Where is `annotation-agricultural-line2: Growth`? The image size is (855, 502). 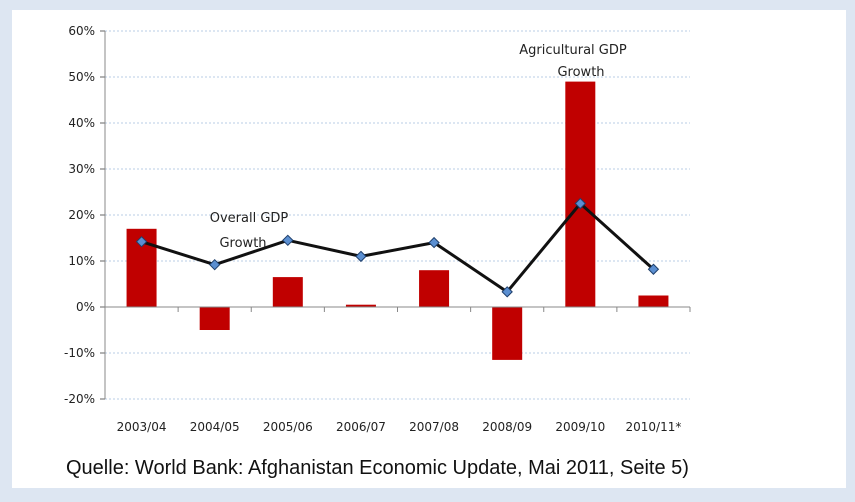
annotation-agricultural-line2: Growth is located at coordinates (580, 72).